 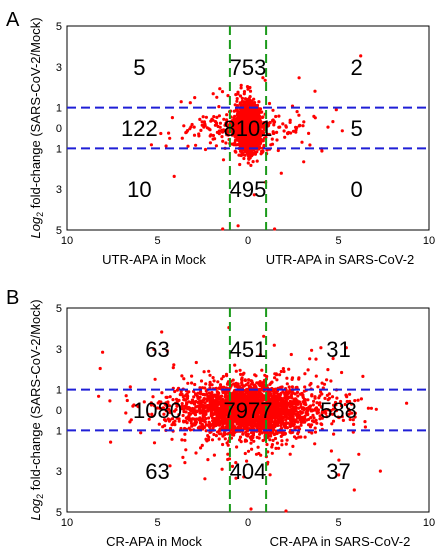 I want to click on y-axis-label: Log2 fold-change (SARS-CoV-2/Mock), so click(x=36, y=127).